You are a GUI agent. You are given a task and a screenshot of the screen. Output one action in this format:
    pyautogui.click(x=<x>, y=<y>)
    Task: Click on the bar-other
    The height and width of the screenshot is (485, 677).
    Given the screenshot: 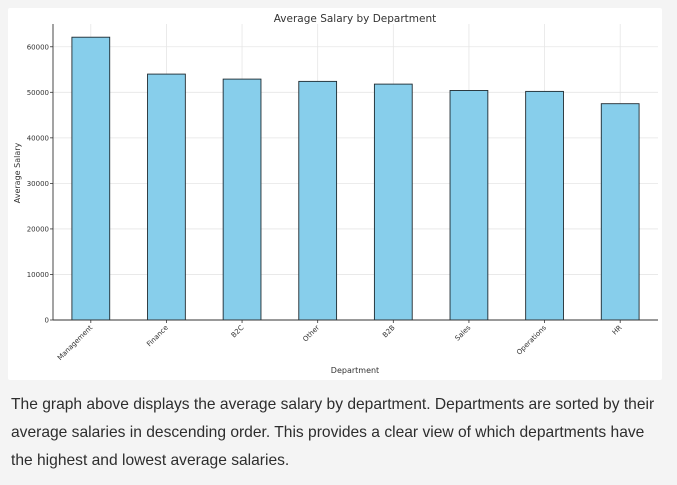 What is the action you would take?
    pyautogui.click(x=318, y=200)
    